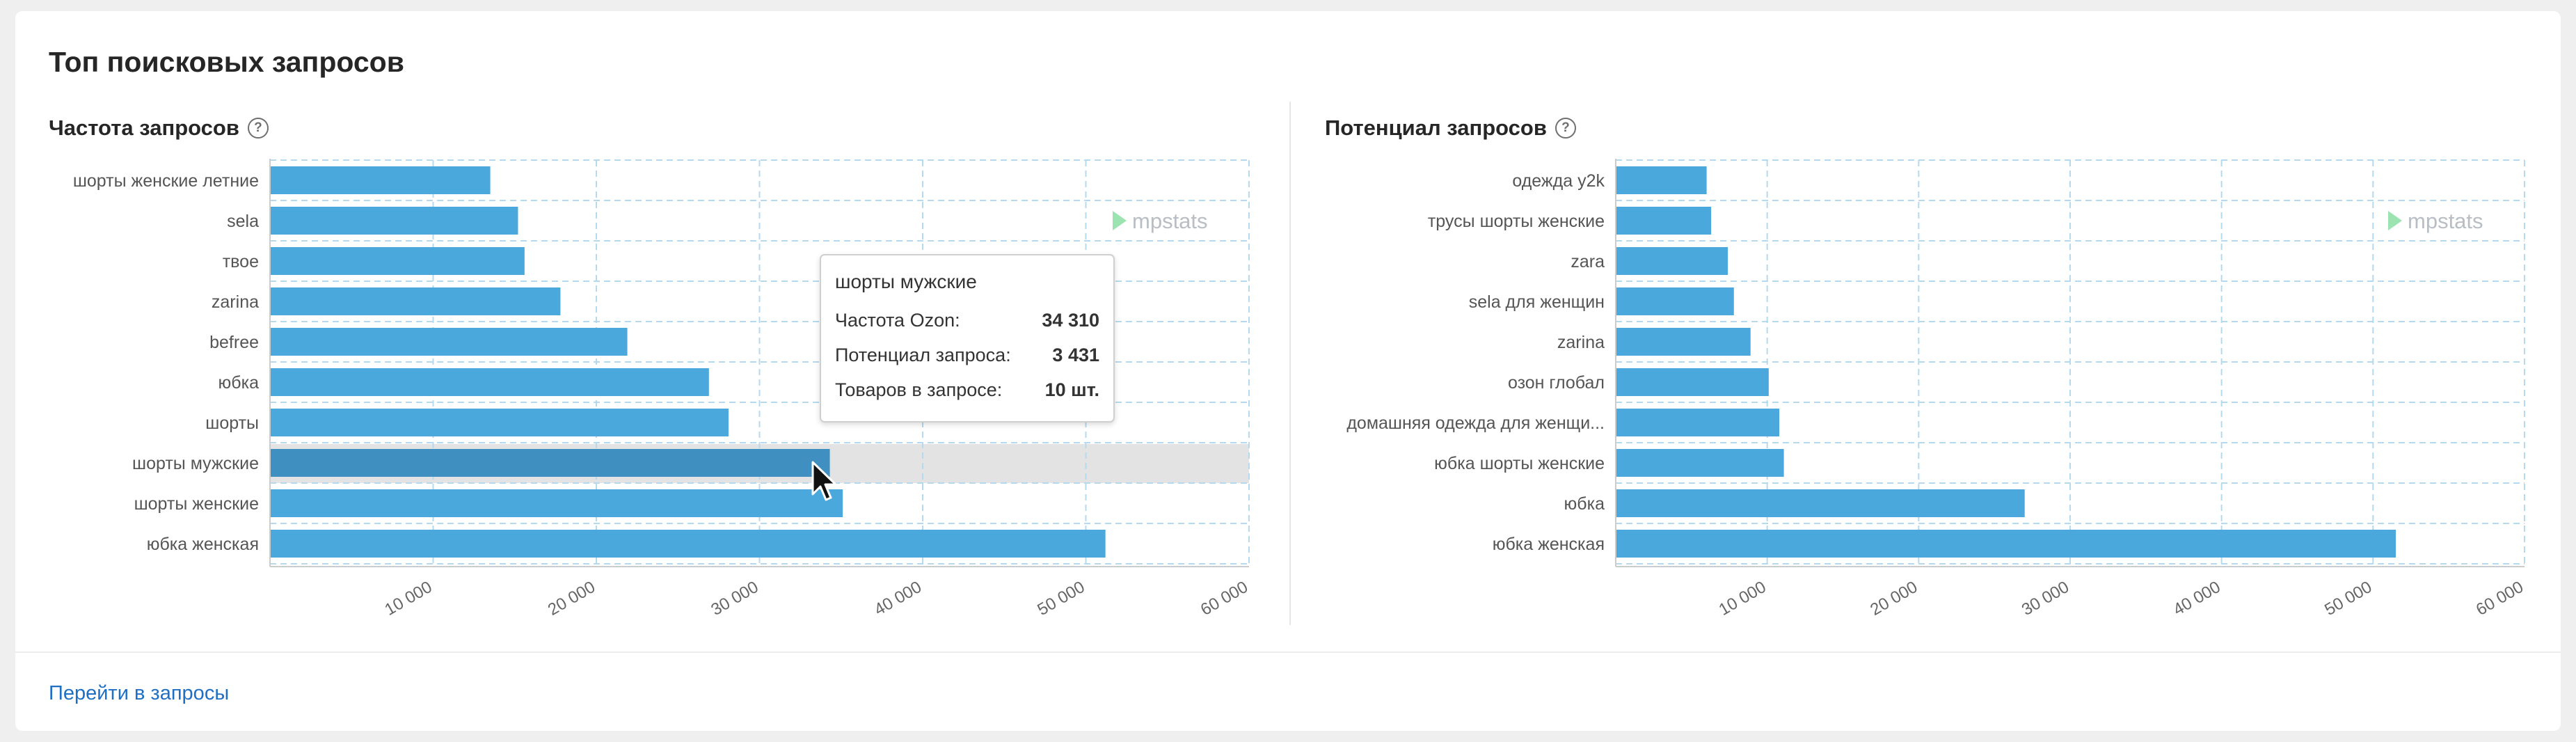  Describe the element at coordinates (897, 320) in the screenshot. I see `tooltip-label: Частота Ozon:` at that location.